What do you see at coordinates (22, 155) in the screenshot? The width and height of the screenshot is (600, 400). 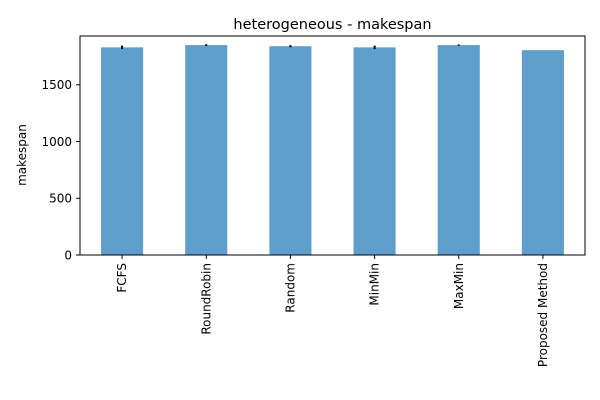 I see `y-axis-label: makespan` at bounding box center [22, 155].